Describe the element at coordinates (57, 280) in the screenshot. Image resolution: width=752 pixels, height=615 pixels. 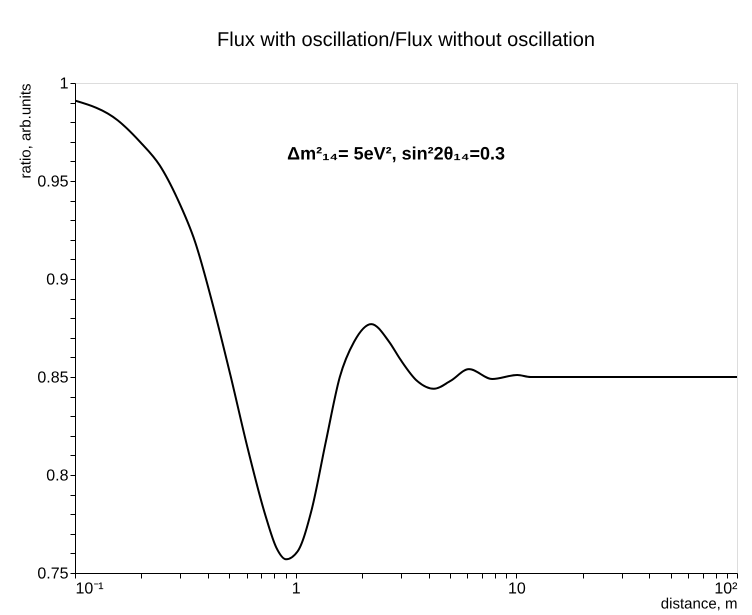
I see `y-tick-label: 0.9` at that location.